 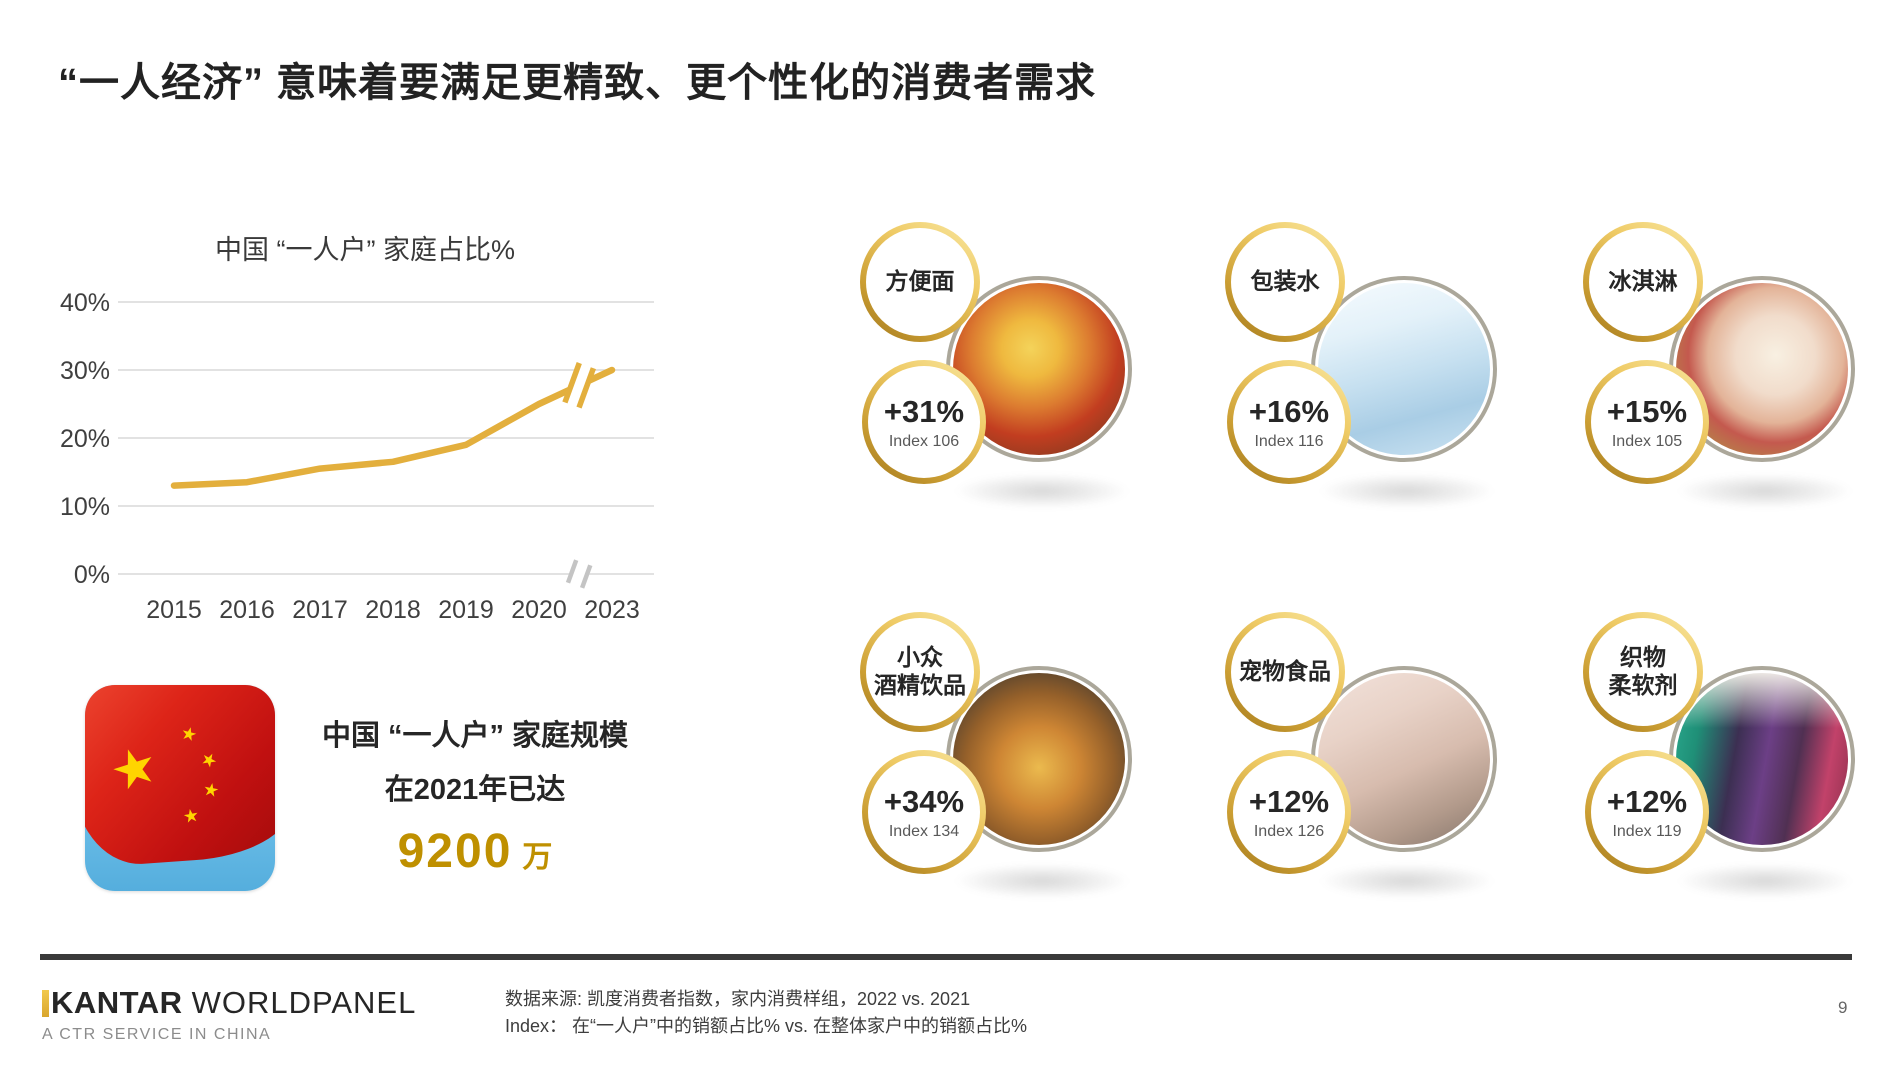 I want to click on growth-badge-circle: +16% Index 116, so click(x=1289, y=422).